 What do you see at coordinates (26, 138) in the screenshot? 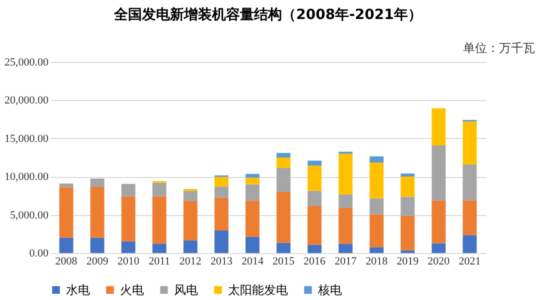
I see `y-tick-label: 15,000.00` at bounding box center [26, 138].